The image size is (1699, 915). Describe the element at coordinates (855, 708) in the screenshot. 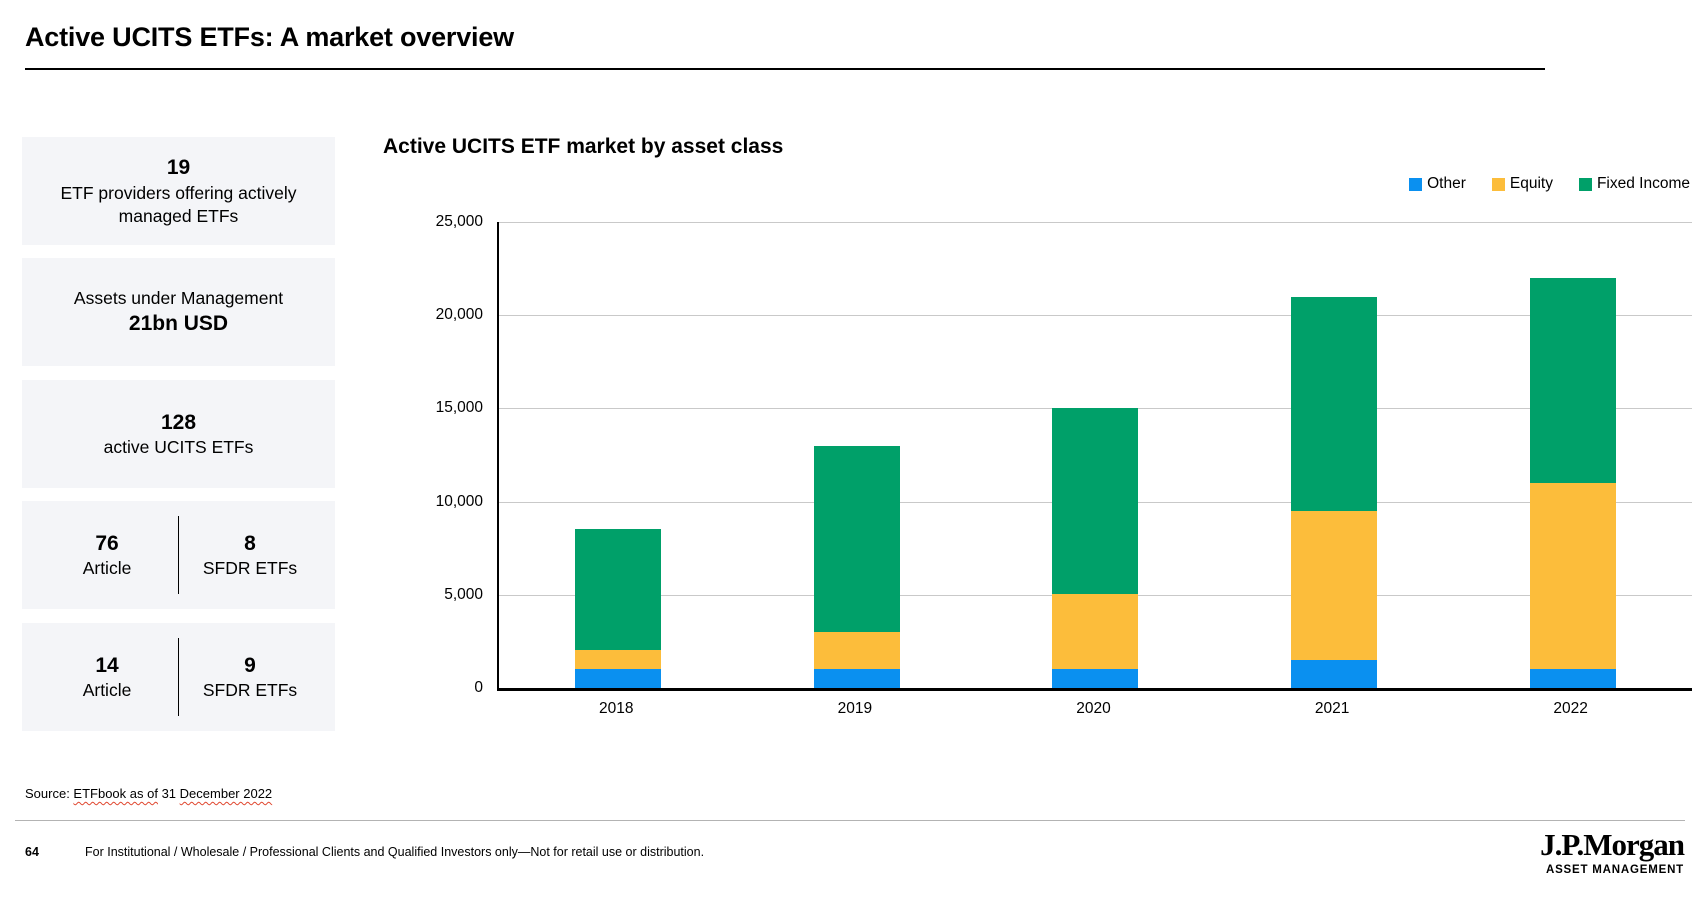

I see `x-tick-label: 2019` at that location.